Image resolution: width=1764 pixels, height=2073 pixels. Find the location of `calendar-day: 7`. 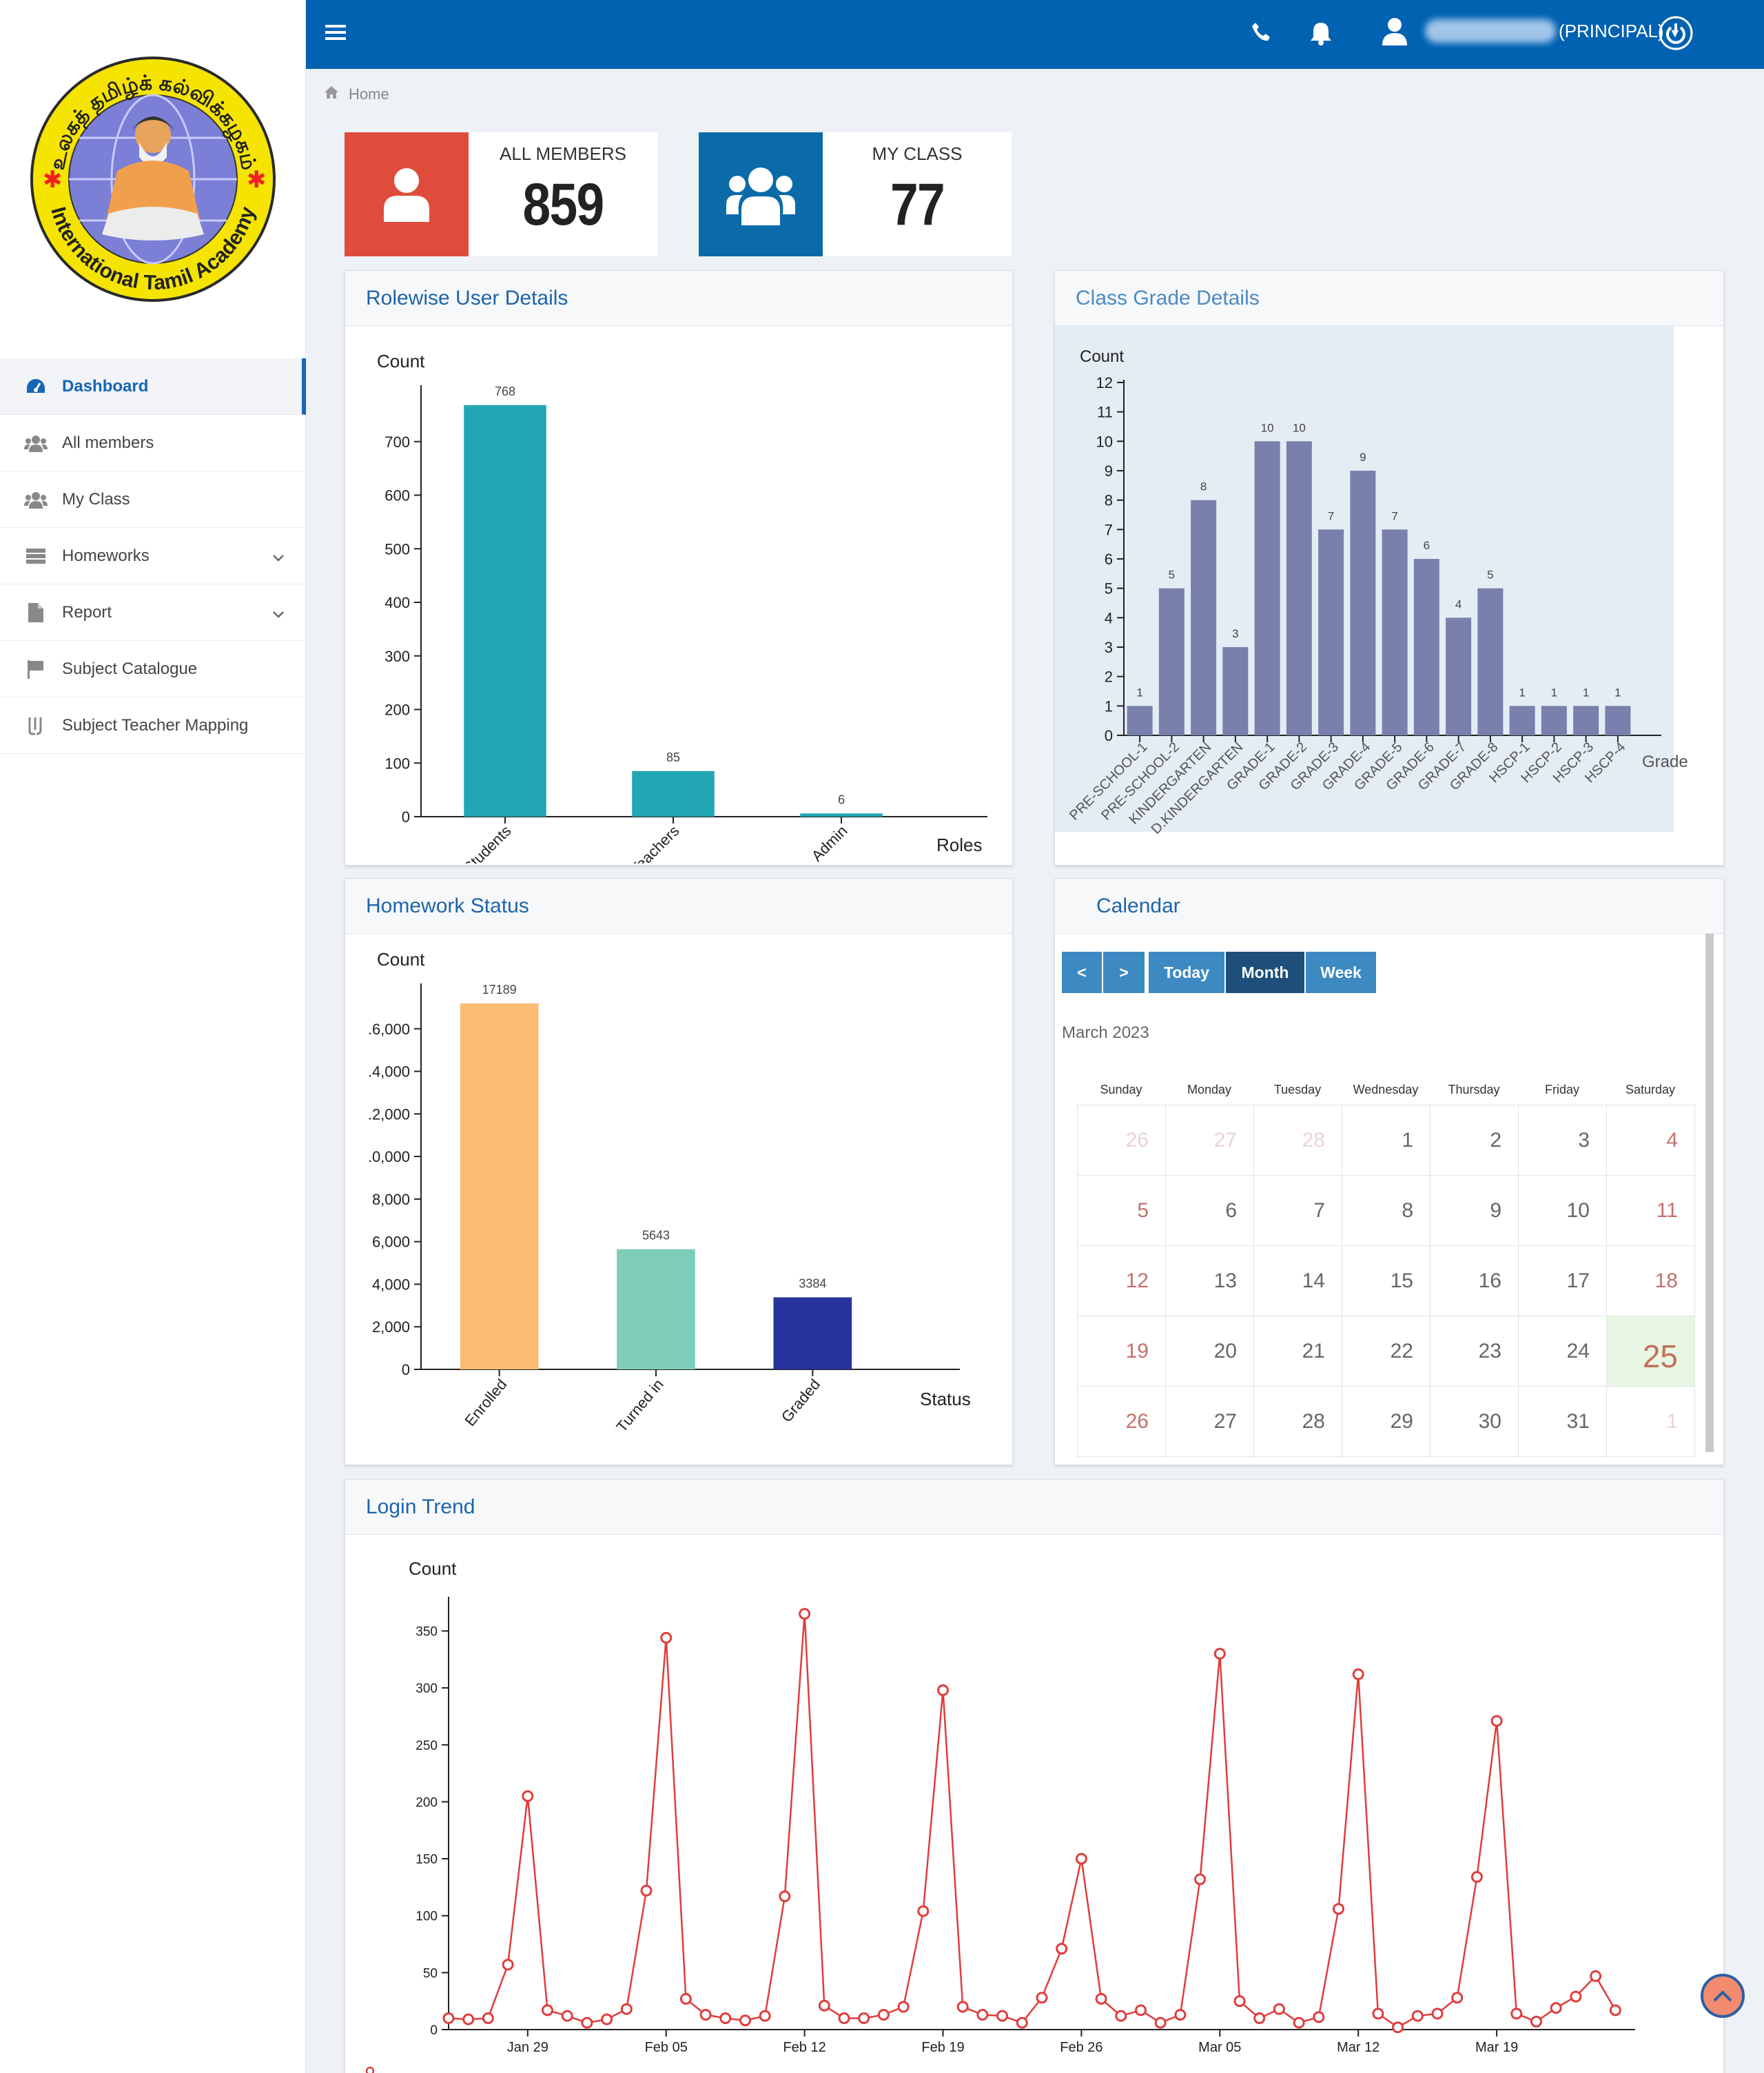

calendar-day: 7 is located at coordinates (1298, 1211).